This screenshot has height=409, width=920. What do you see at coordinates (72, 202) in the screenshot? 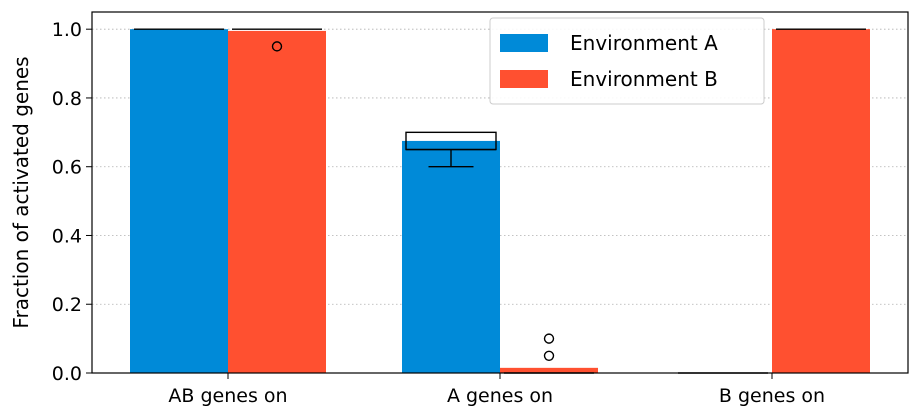
I see `y-axis-ticks: 0.0 0.2 0.4 0.6 0.8 1.0` at bounding box center [72, 202].